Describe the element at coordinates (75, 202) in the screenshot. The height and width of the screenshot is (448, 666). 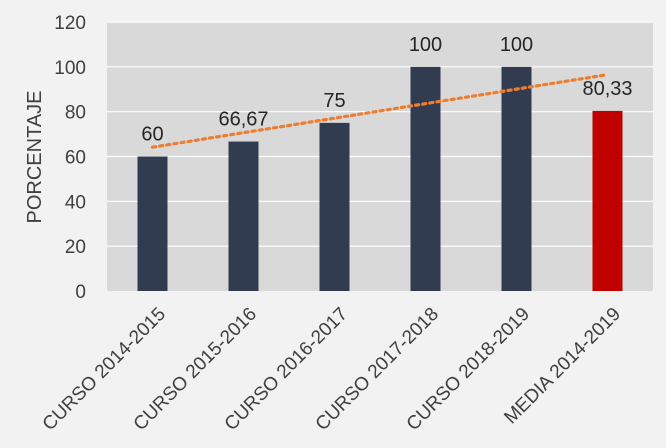
I see `y-tick-label: 40` at that location.